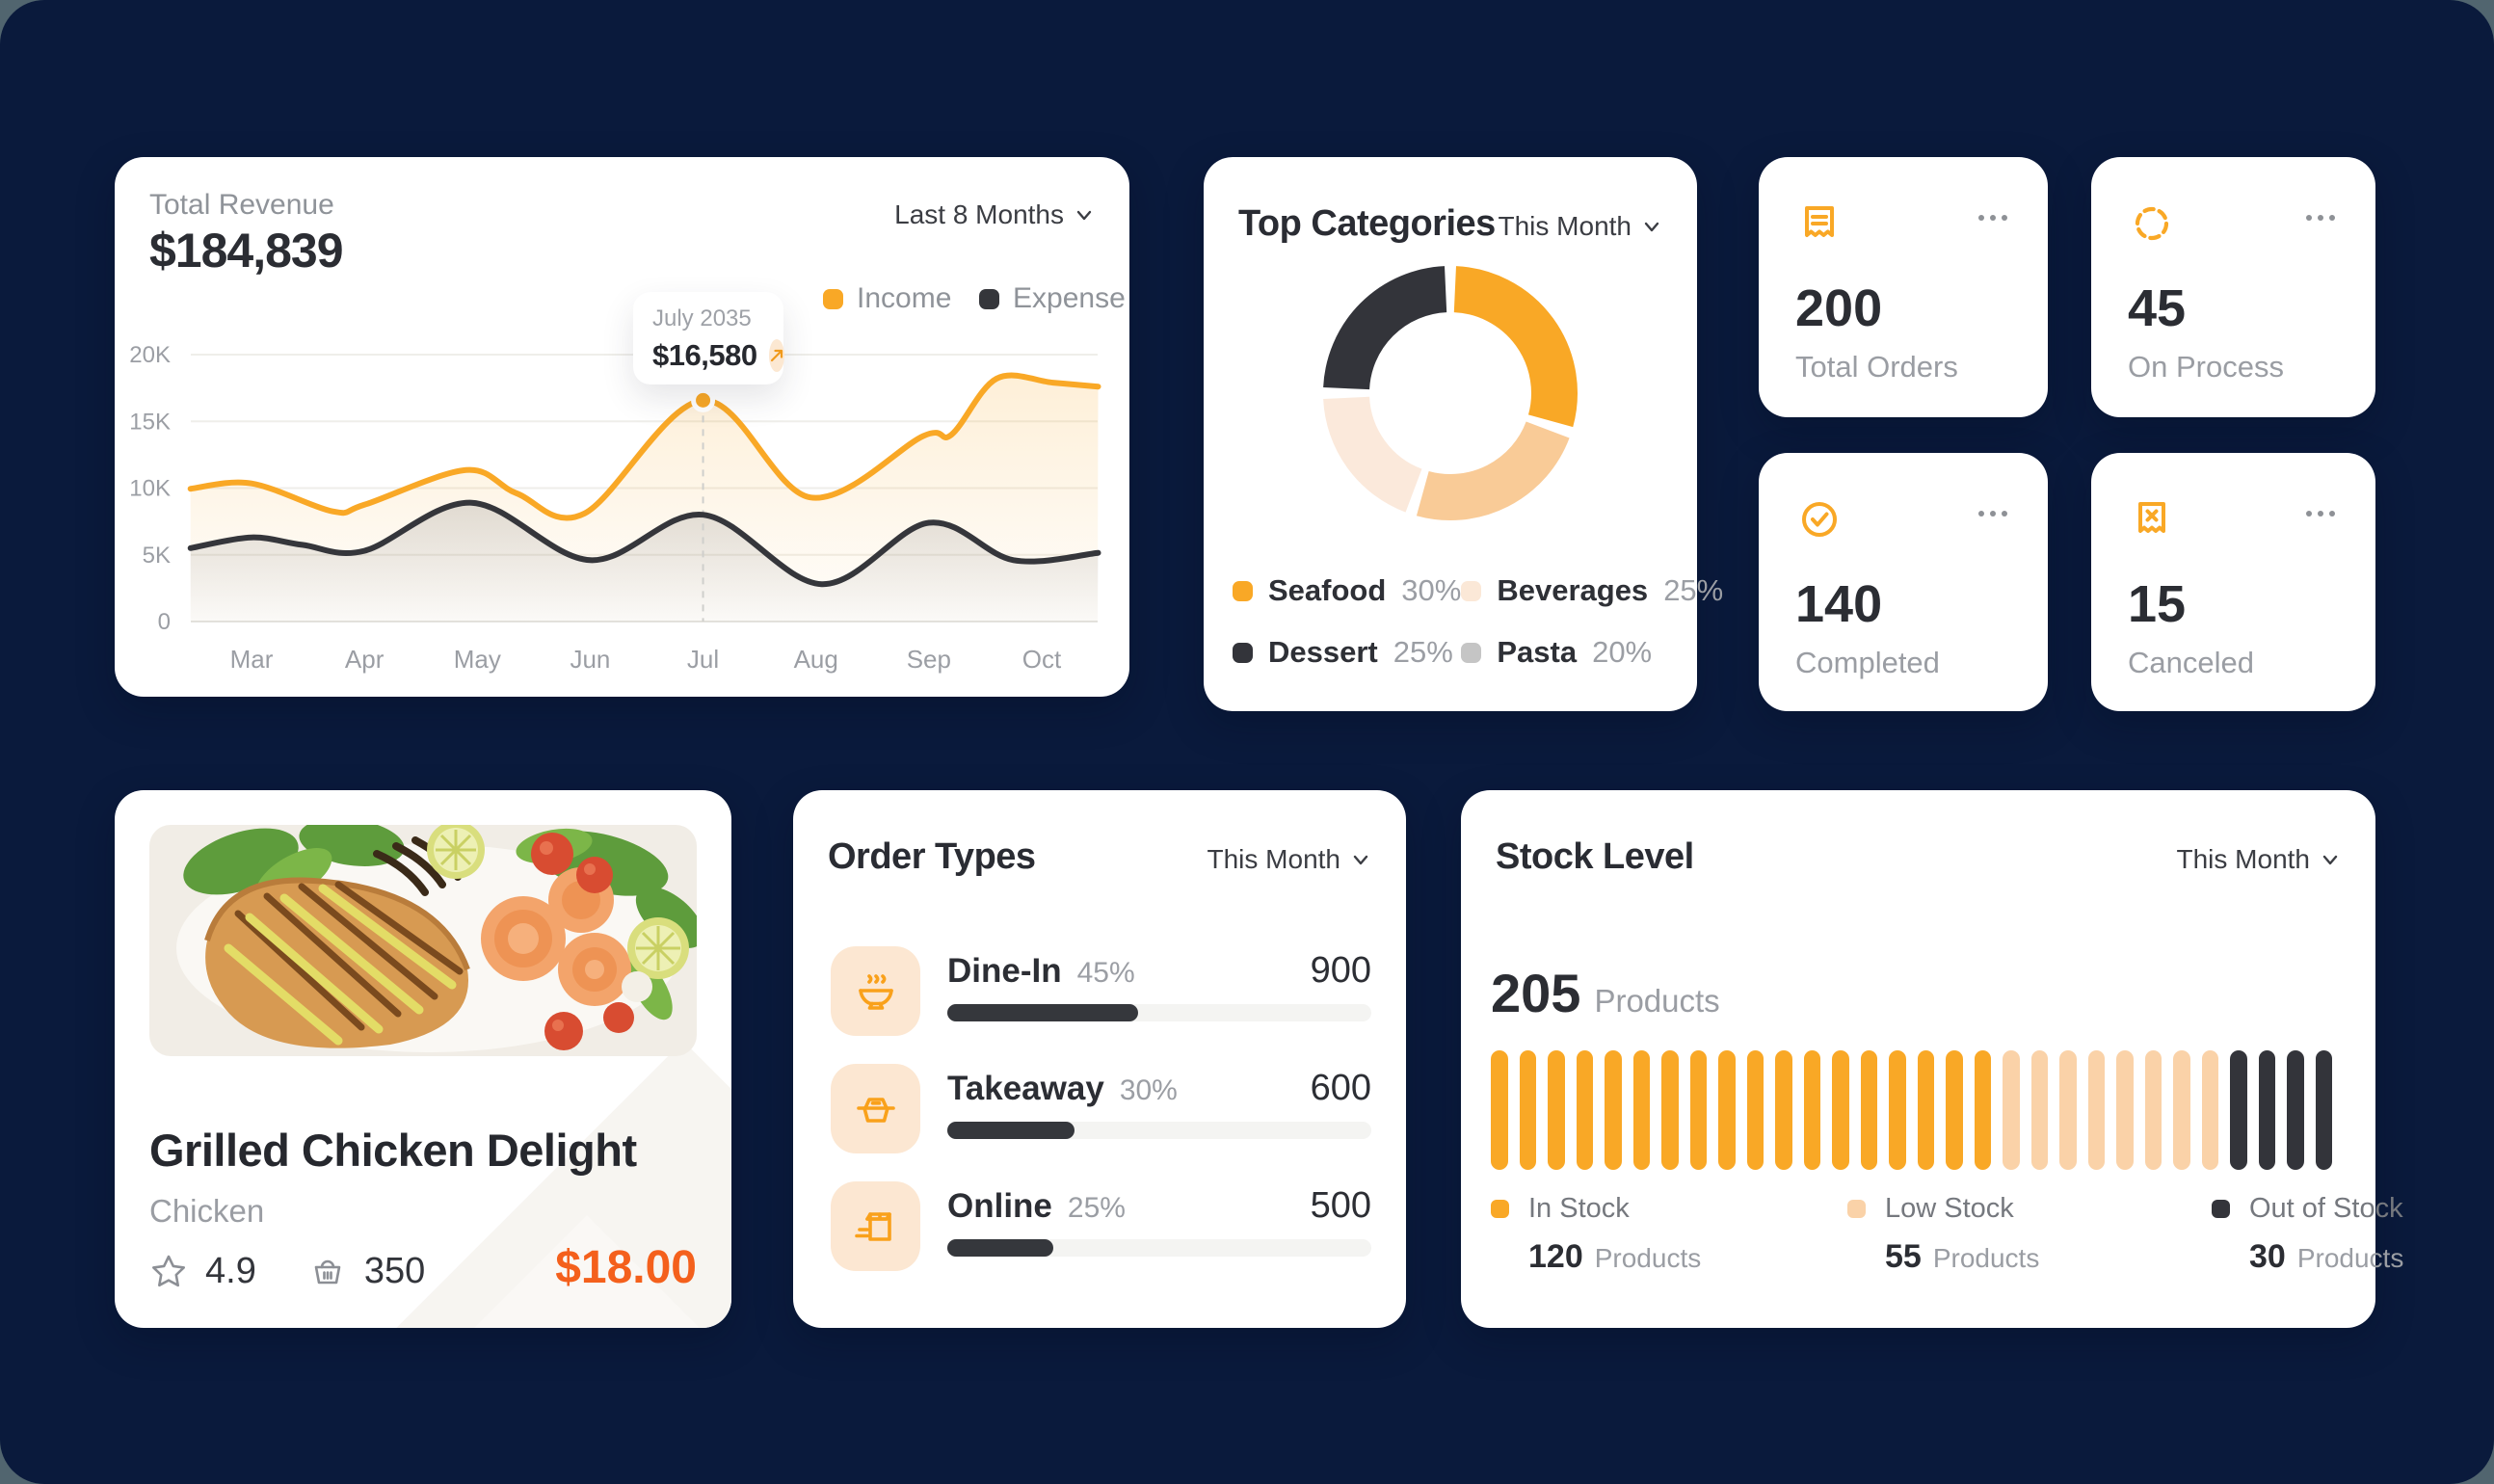 This screenshot has height=1484, width=2494. I want to click on beverages-swatch, so click(1471, 590).